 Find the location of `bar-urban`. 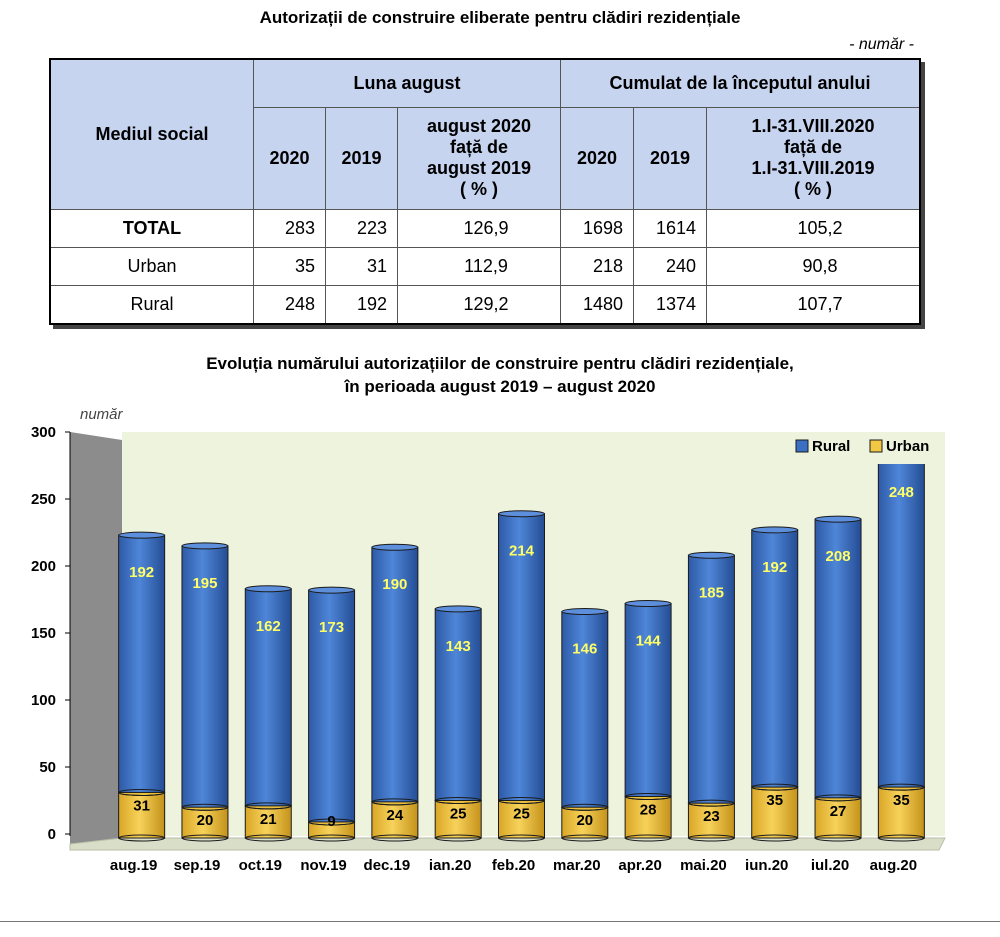

bar-urban is located at coordinates (775, 812).